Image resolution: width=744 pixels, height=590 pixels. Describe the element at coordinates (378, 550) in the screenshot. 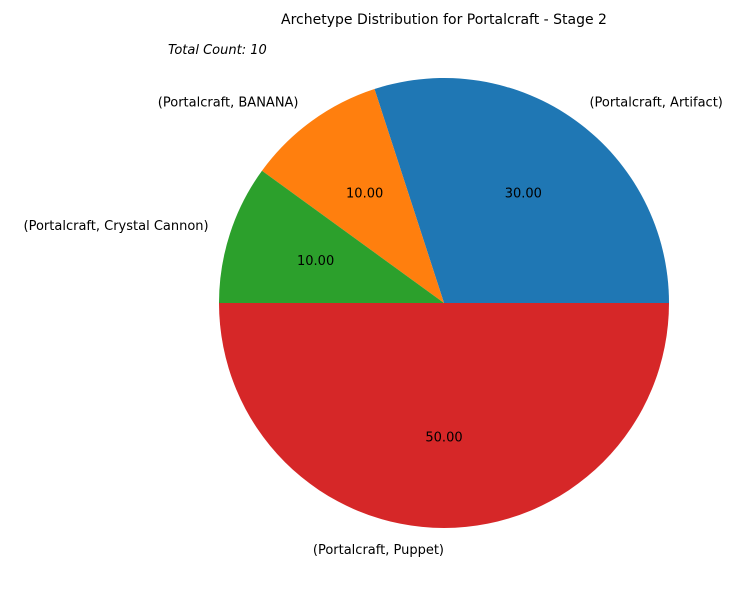

I see `pie-label-portalcraft-puppet: (Portalcraft, Puppet)` at that location.